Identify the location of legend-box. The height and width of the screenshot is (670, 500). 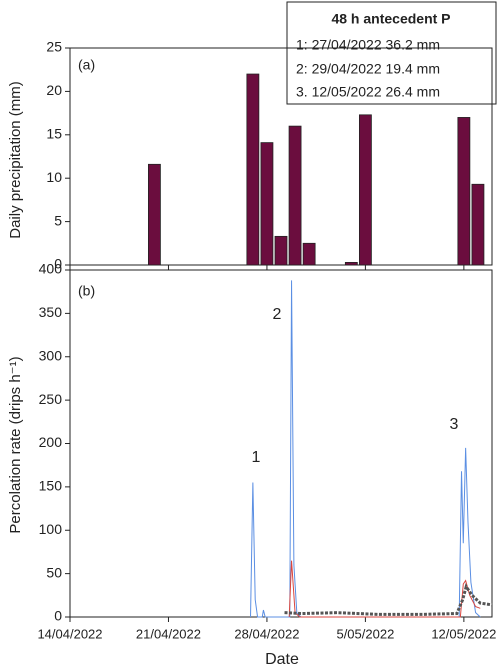
(391, 53).